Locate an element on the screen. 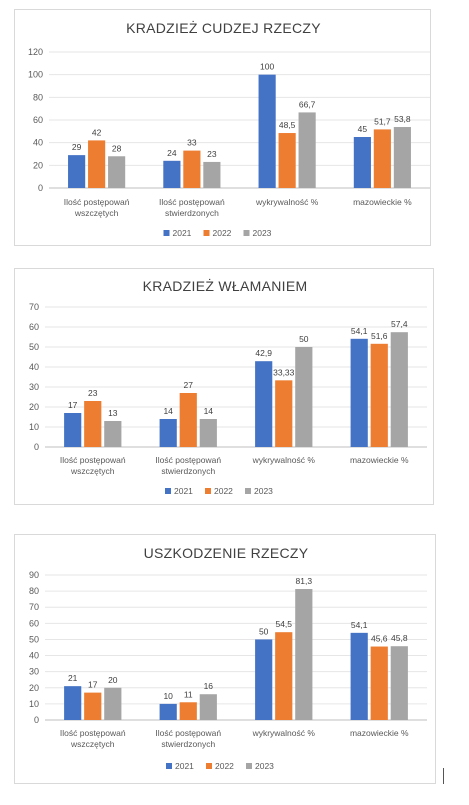 The height and width of the screenshot is (805, 469). data-label: 81,3 is located at coordinates (304, 581).